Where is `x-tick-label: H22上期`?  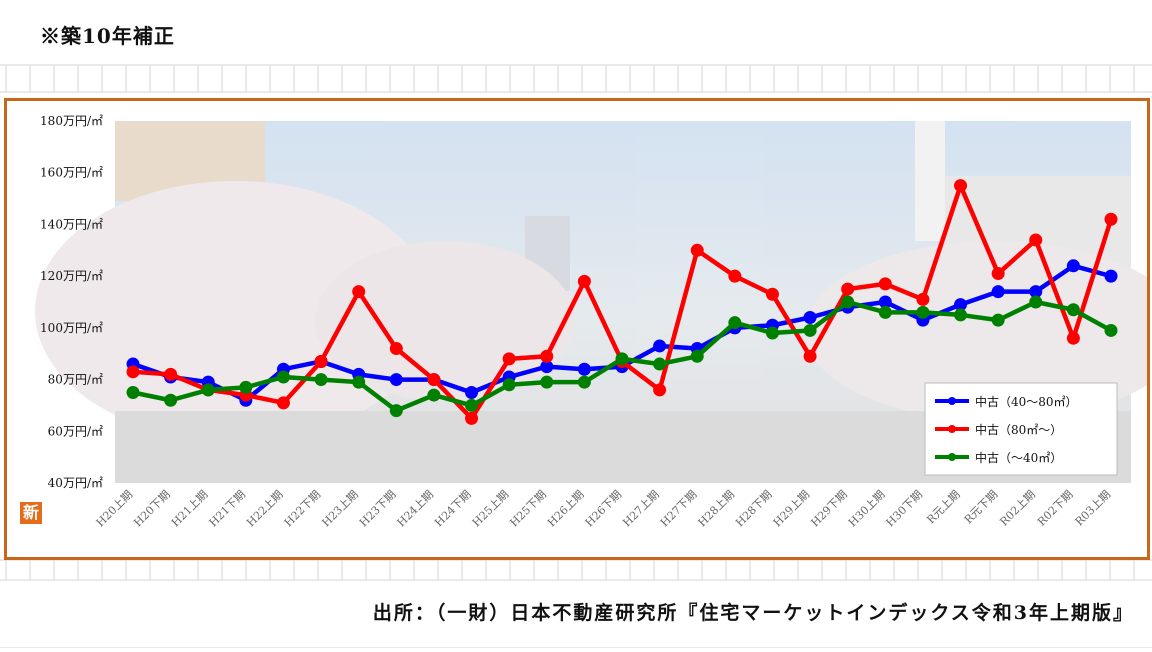
x-tick-label: H22上期 is located at coordinates (264, 508).